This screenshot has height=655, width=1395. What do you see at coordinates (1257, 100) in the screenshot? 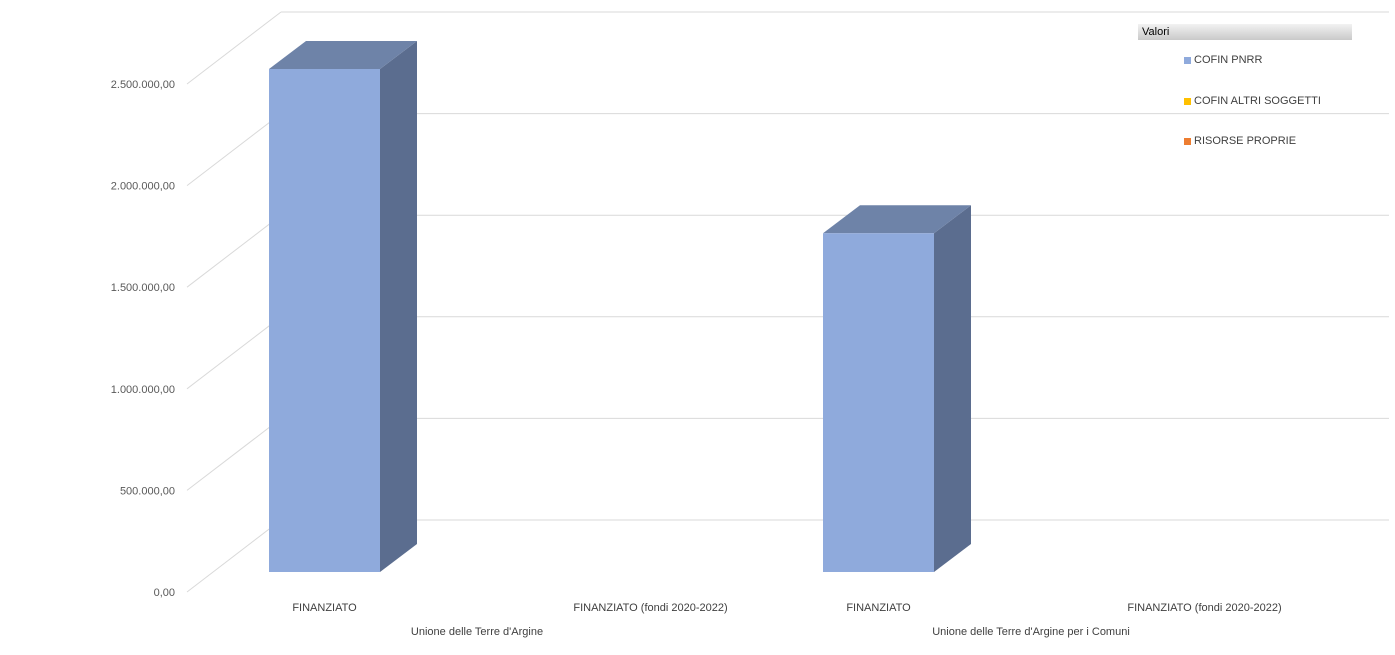
I see `legend-label: COFIN ALTRI SOGGETTI` at bounding box center [1257, 100].